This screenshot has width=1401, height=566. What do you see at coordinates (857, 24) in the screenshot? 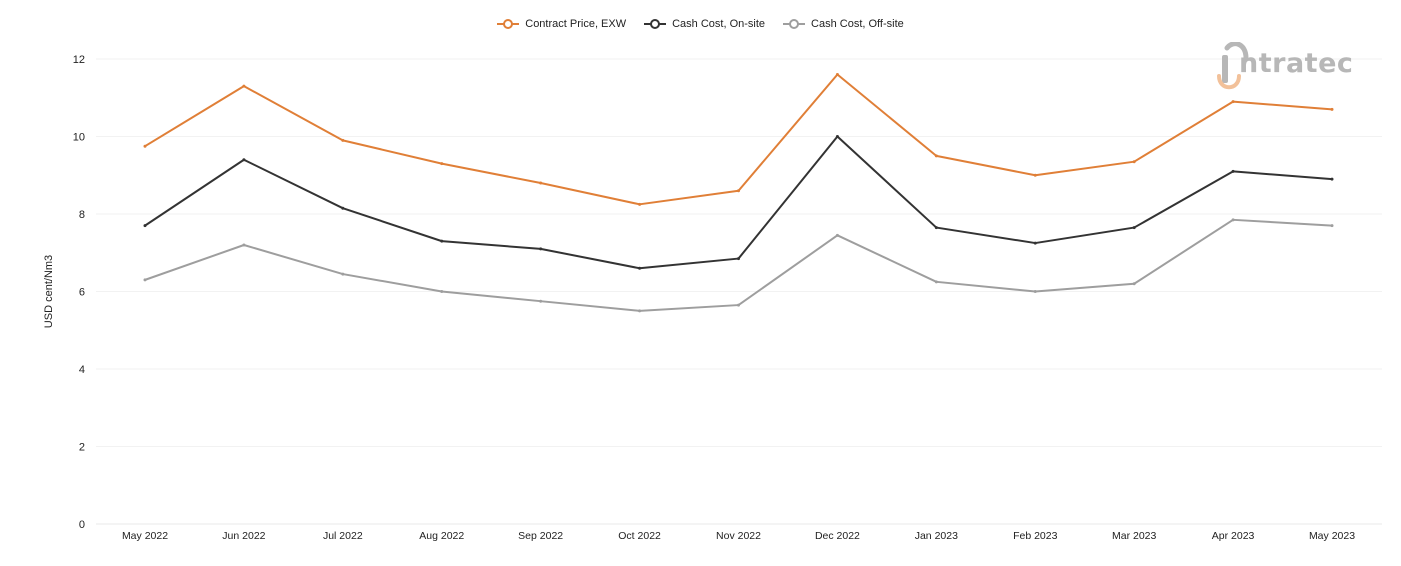
I see `legend-label: Cash Cost, Off-site` at bounding box center [857, 24].